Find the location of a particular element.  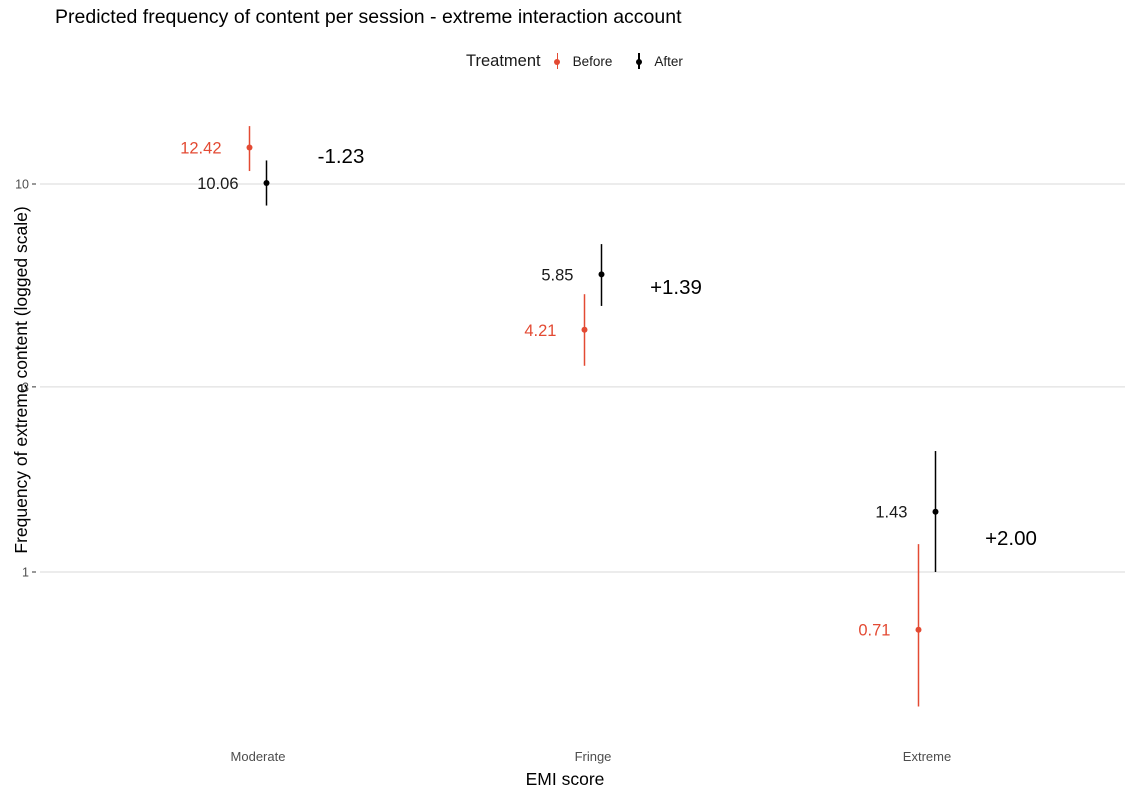

value-label-before-moderate: 12.42 is located at coordinates (200, 148).